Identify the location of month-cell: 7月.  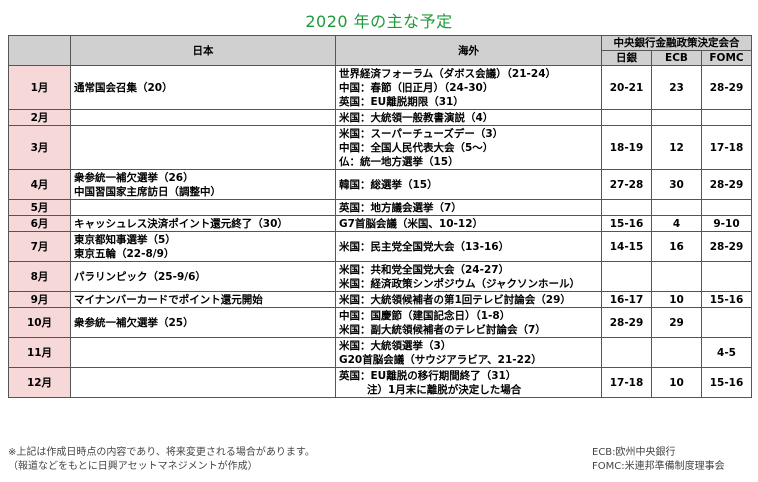
(39, 246).